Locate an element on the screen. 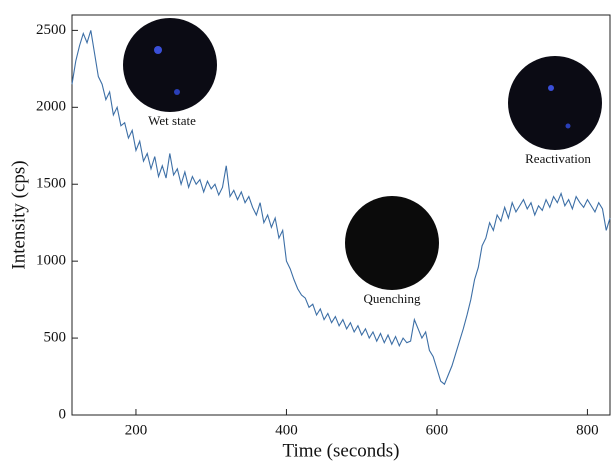 This screenshot has width=611, height=464. x-tick-label: 200 is located at coordinates (136, 430).